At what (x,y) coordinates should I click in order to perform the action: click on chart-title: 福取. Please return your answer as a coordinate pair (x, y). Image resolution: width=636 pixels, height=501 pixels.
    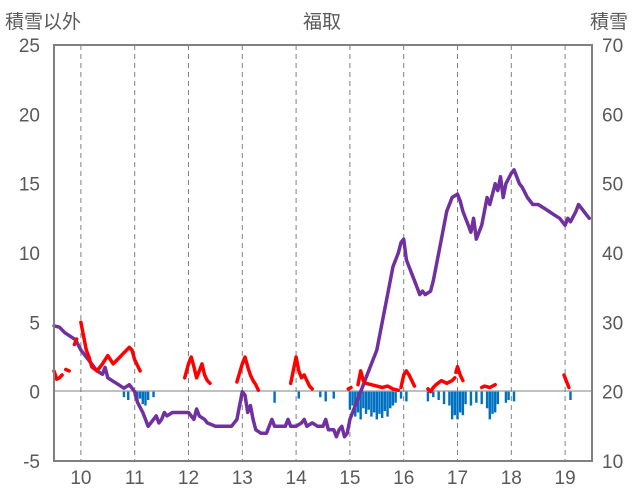
    Looking at the image, I should click on (322, 22).